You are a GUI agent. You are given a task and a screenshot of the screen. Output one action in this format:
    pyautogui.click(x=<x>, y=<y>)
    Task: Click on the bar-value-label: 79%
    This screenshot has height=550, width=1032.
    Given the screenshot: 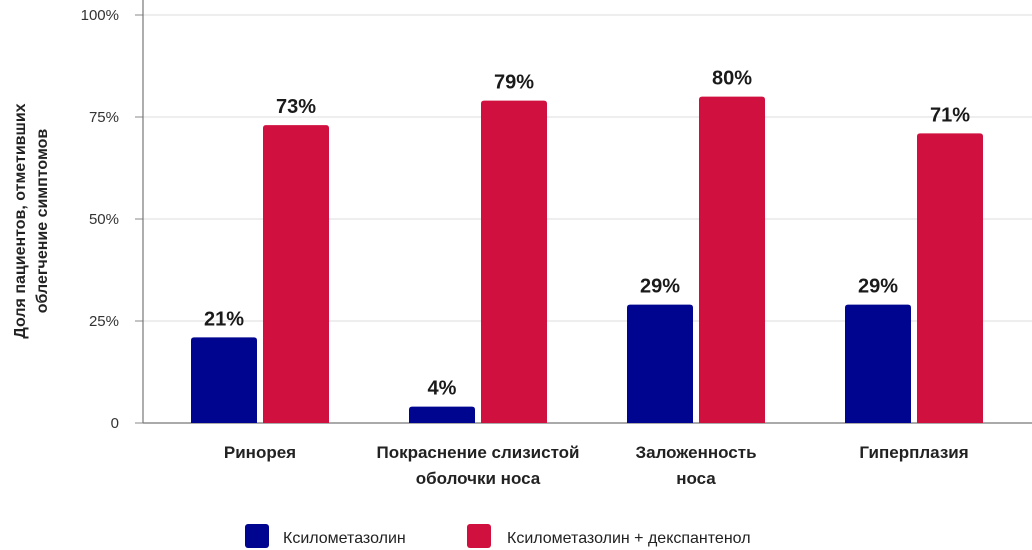 What is the action you would take?
    pyautogui.click(x=514, y=83)
    